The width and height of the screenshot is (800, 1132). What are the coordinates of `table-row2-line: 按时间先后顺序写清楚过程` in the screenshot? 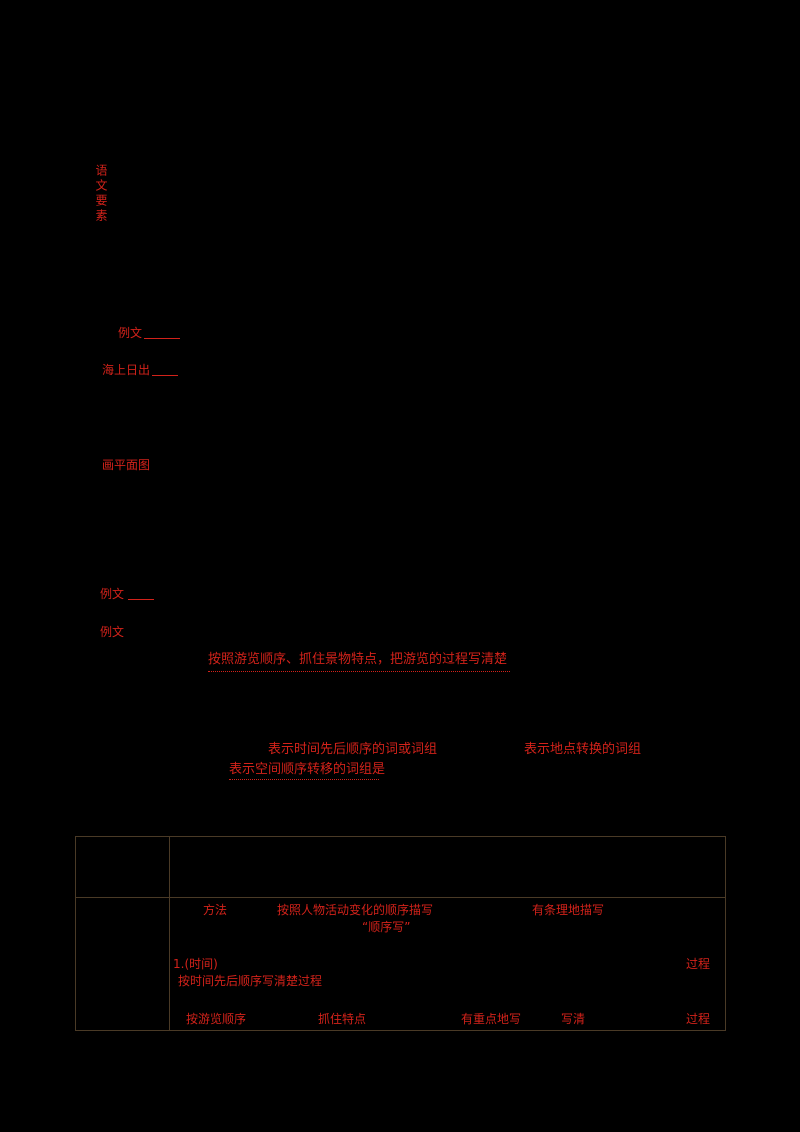 It's located at (250, 981).